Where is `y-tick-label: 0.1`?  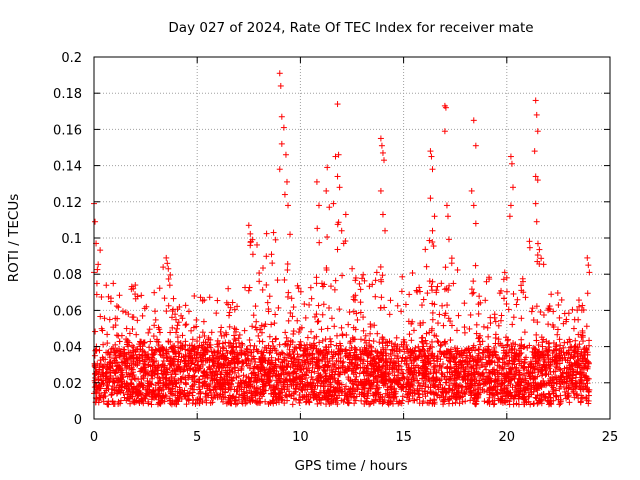 y-tick-label: 0.1 is located at coordinates (71, 239).